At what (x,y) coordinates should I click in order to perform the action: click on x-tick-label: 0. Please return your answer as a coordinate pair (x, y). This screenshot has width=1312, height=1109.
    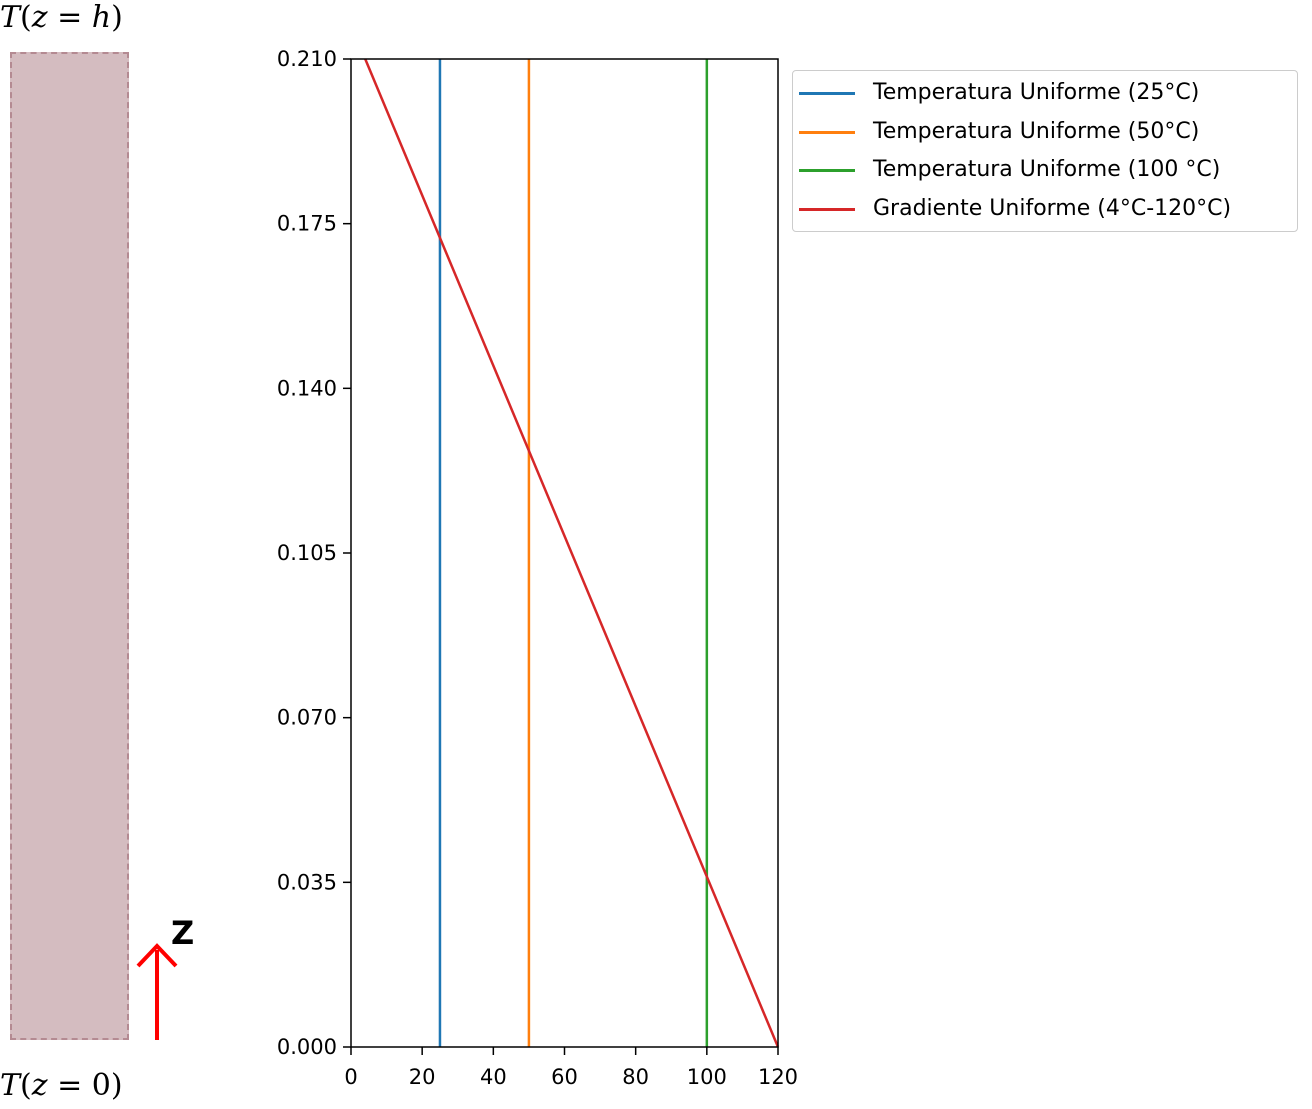
    Looking at the image, I should click on (350, 1077).